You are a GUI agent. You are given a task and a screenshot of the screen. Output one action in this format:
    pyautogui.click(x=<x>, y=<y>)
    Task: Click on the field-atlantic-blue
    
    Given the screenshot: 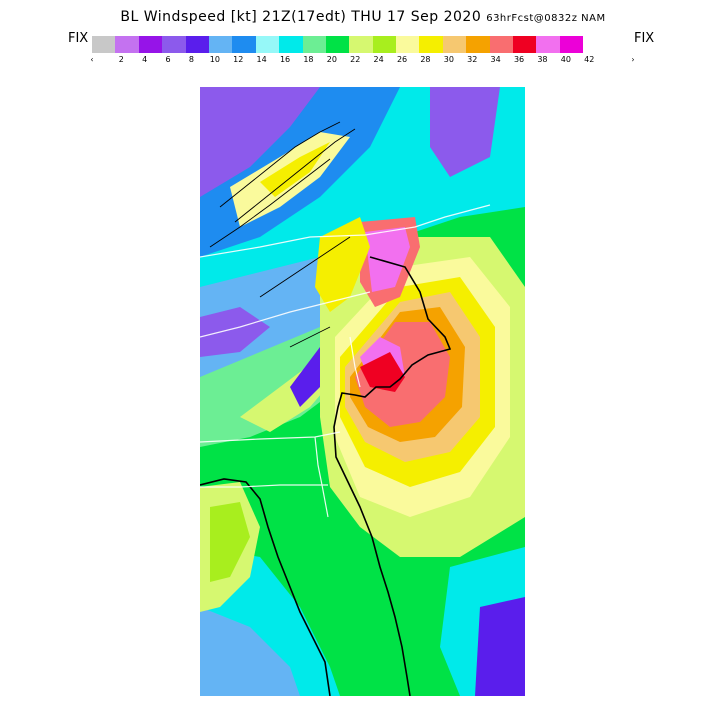 What is the action you would take?
    pyautogui.click(x=500, y=646)
    